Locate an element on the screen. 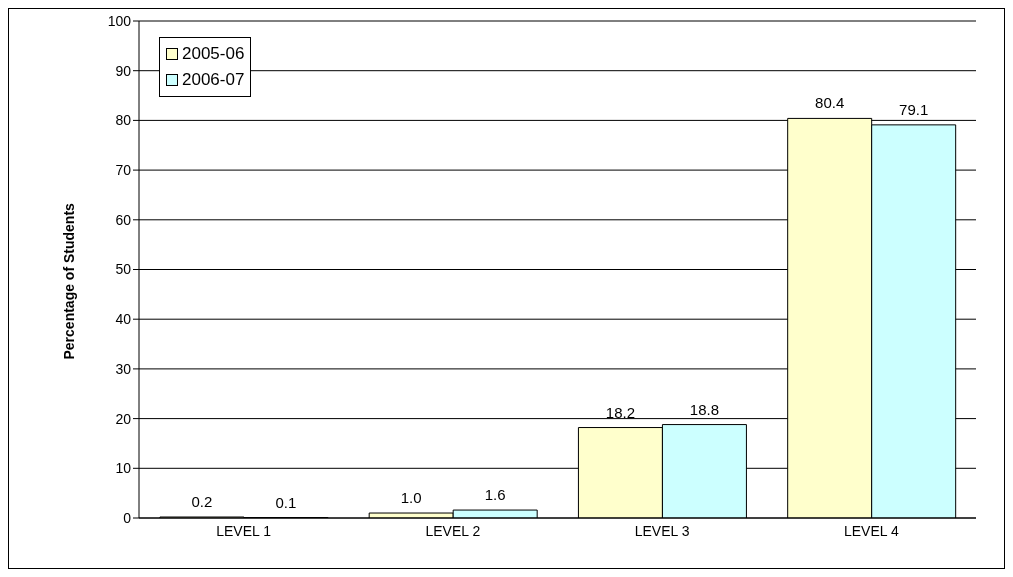 The image size is (1013, 577). y-tick-label: 100 is located at coordinates (119, 20).